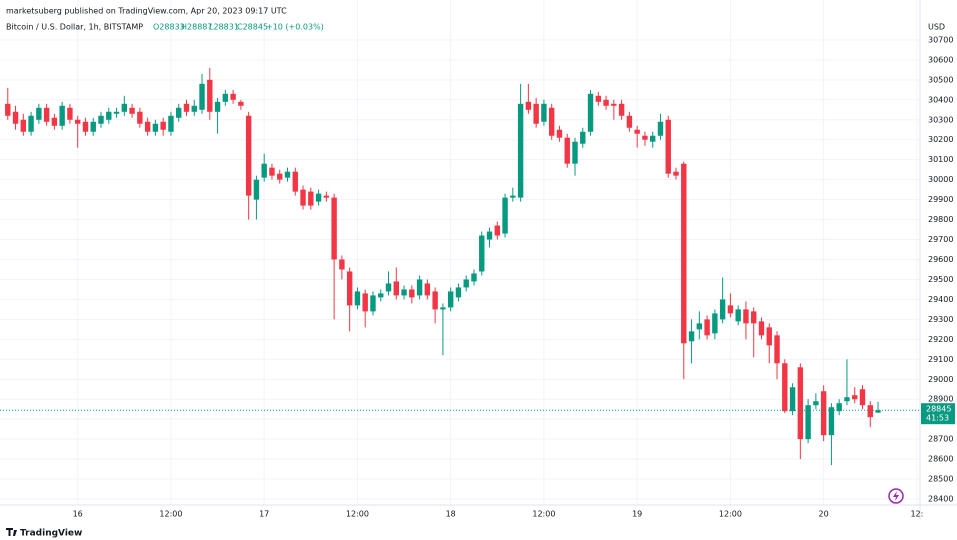 This screenshot has width=957, height=540. I want to click on icon-bolt, so click(896, 496).